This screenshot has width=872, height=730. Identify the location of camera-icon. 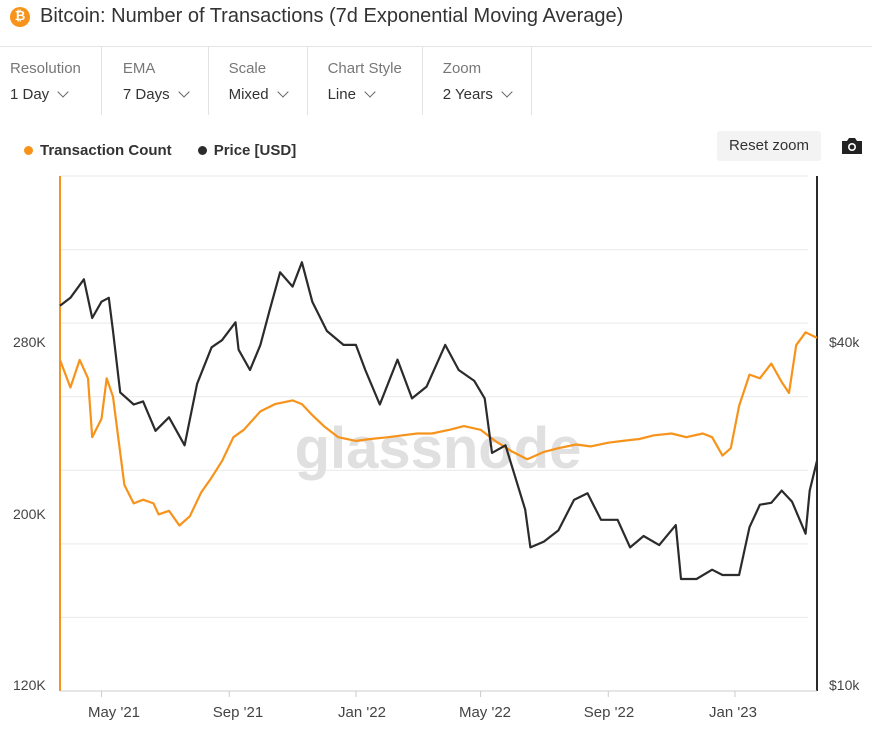
(852, 146).